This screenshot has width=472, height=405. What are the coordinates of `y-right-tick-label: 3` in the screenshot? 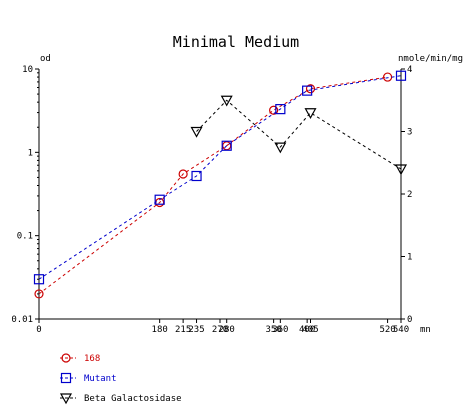 It's located at (409, 133).